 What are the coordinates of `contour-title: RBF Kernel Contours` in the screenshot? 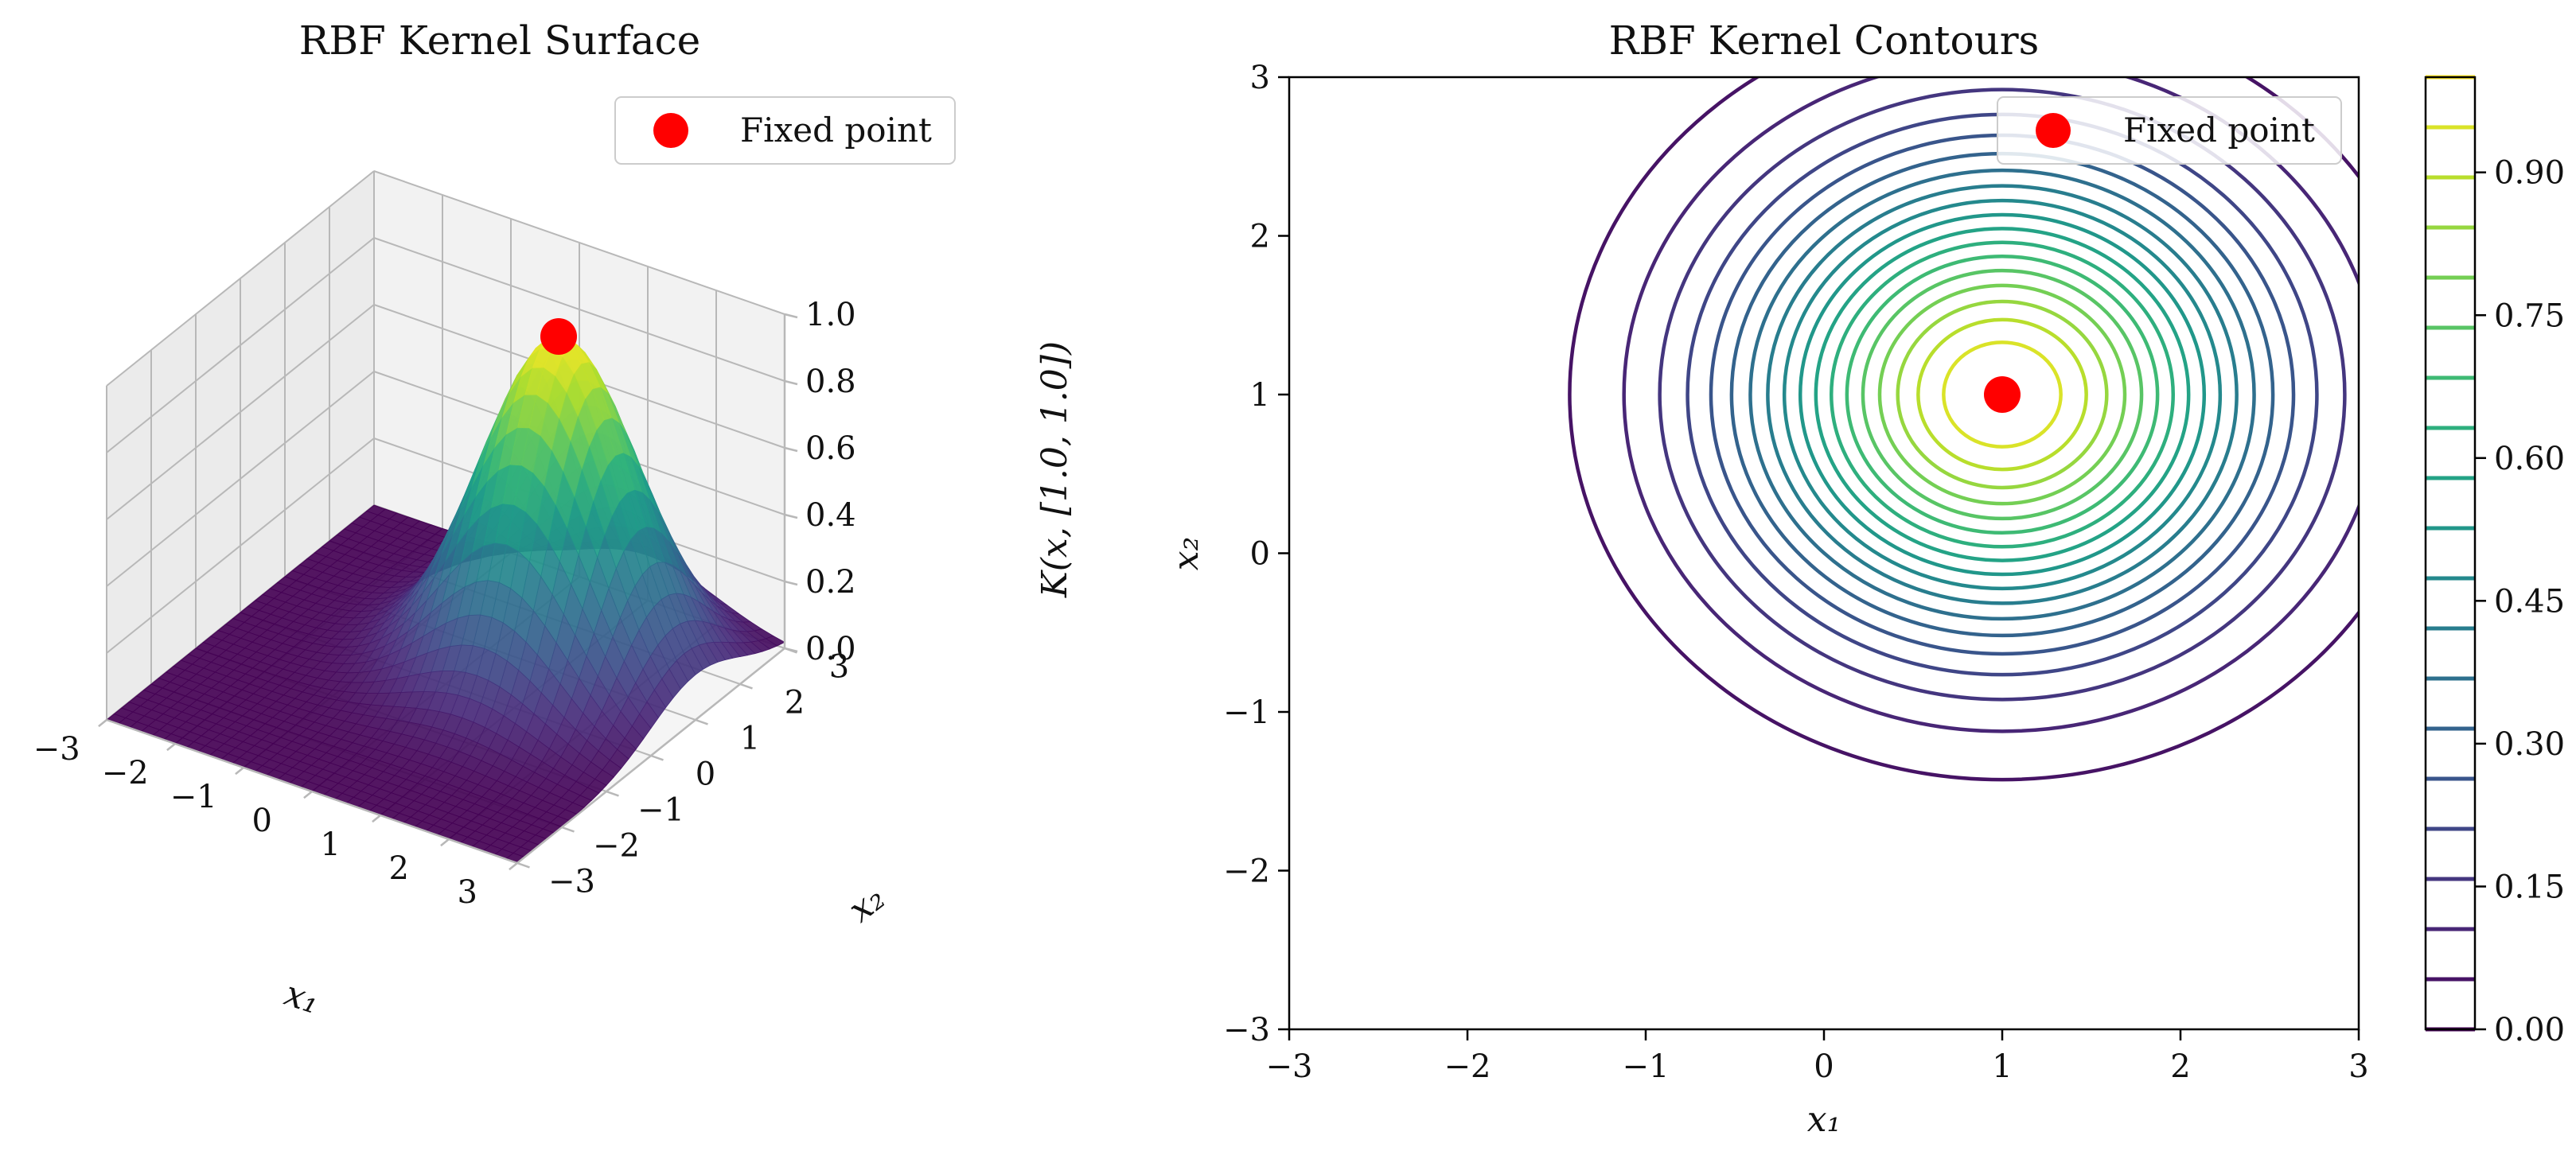 It's located at (1824, 41).